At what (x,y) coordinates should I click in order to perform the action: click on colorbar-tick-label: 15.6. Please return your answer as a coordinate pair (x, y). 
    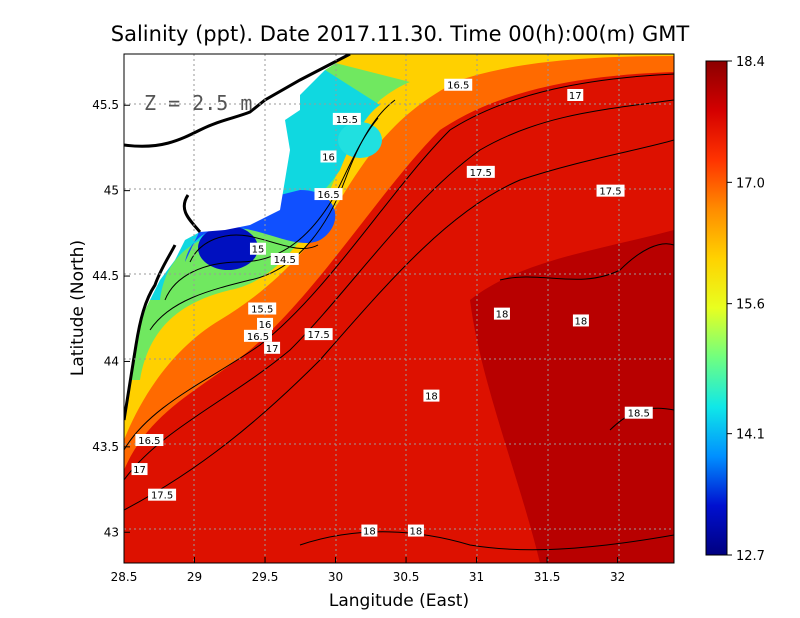
    Looking at the image, I should click on (750, 305).